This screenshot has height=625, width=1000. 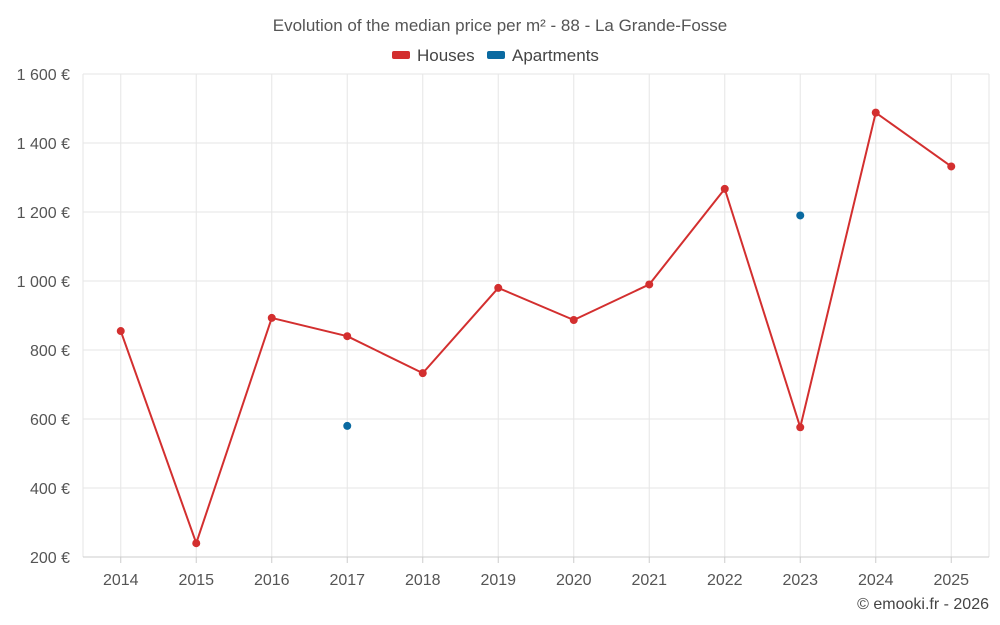 I want to click on x-tick-label: 2017, so click(x=347, y=580).